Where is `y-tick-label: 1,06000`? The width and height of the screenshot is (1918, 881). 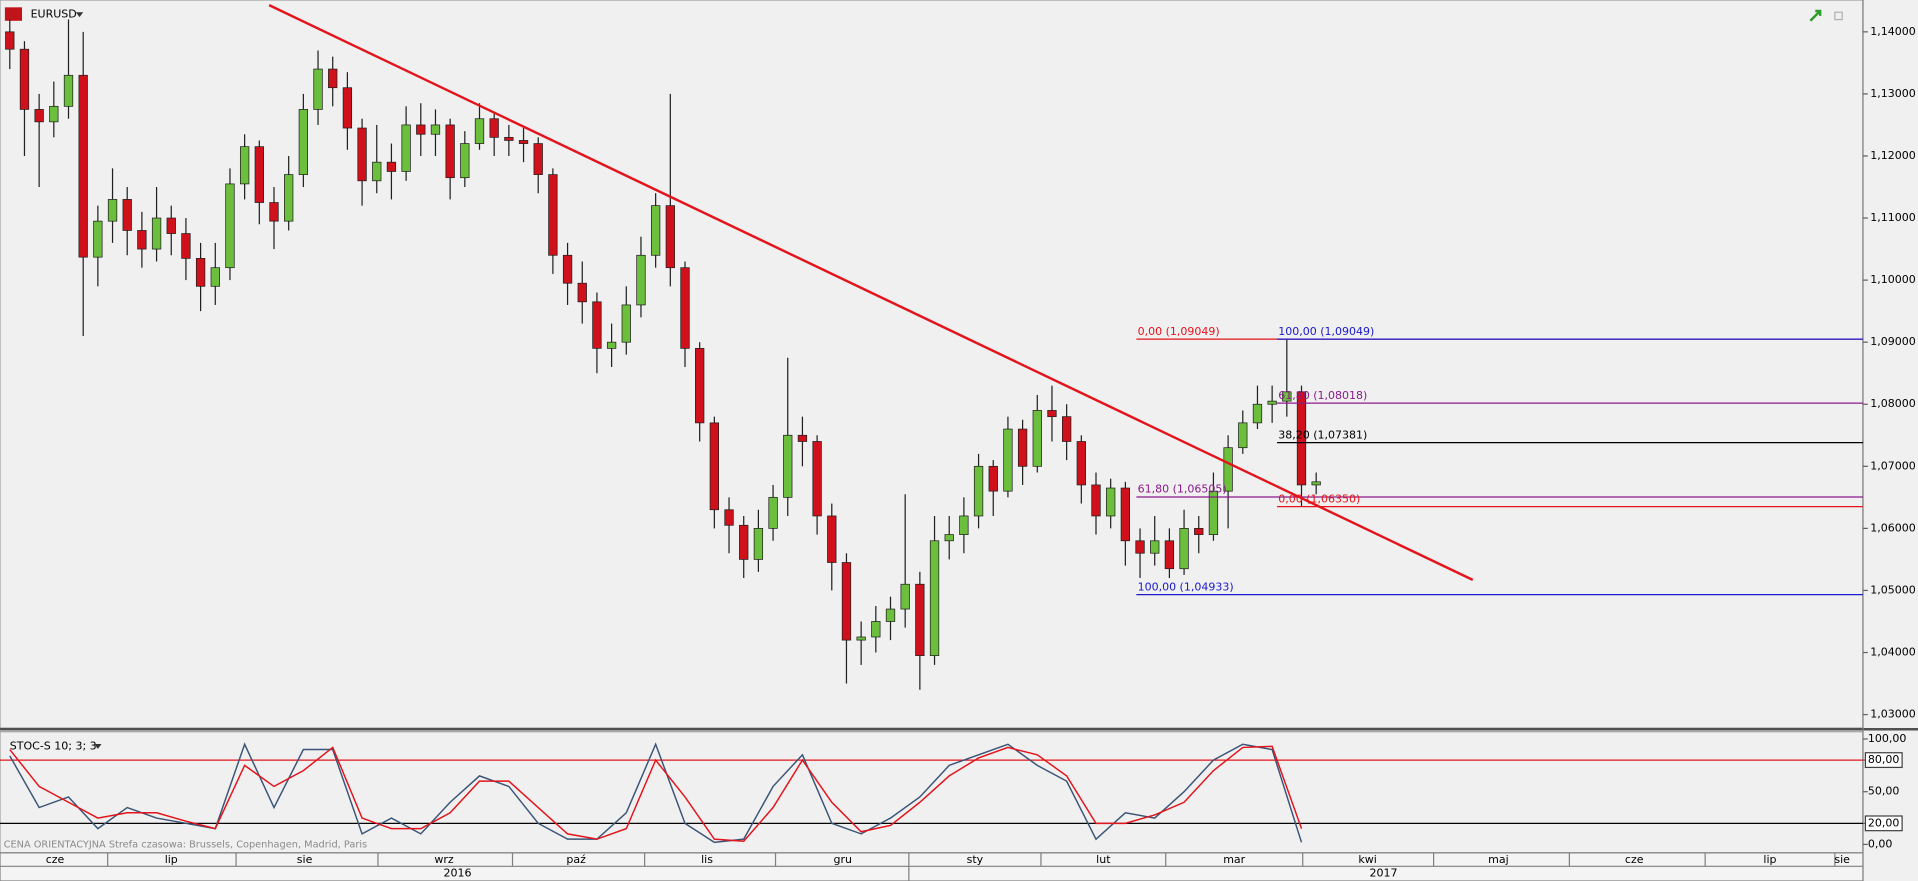
y-tick-label: 1,06000 is located at coordinates (1892, 527).